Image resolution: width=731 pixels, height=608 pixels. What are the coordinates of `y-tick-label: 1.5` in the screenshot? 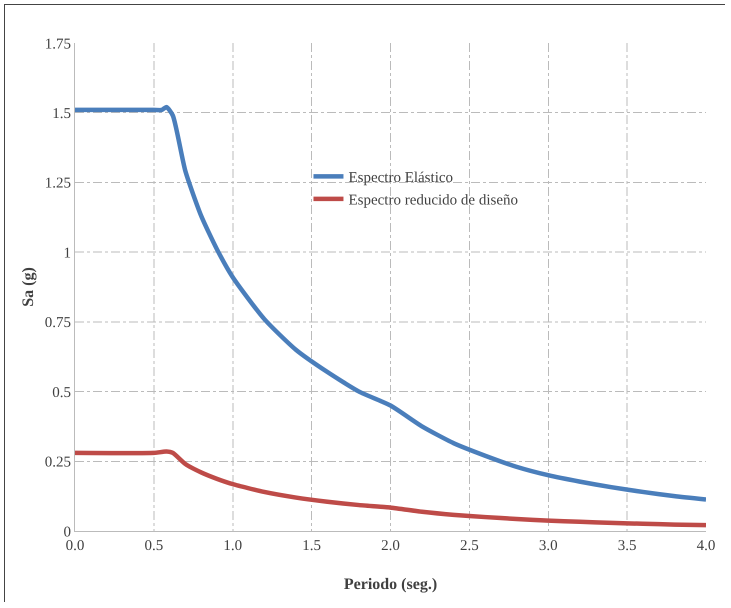 It's located at (61, 114).